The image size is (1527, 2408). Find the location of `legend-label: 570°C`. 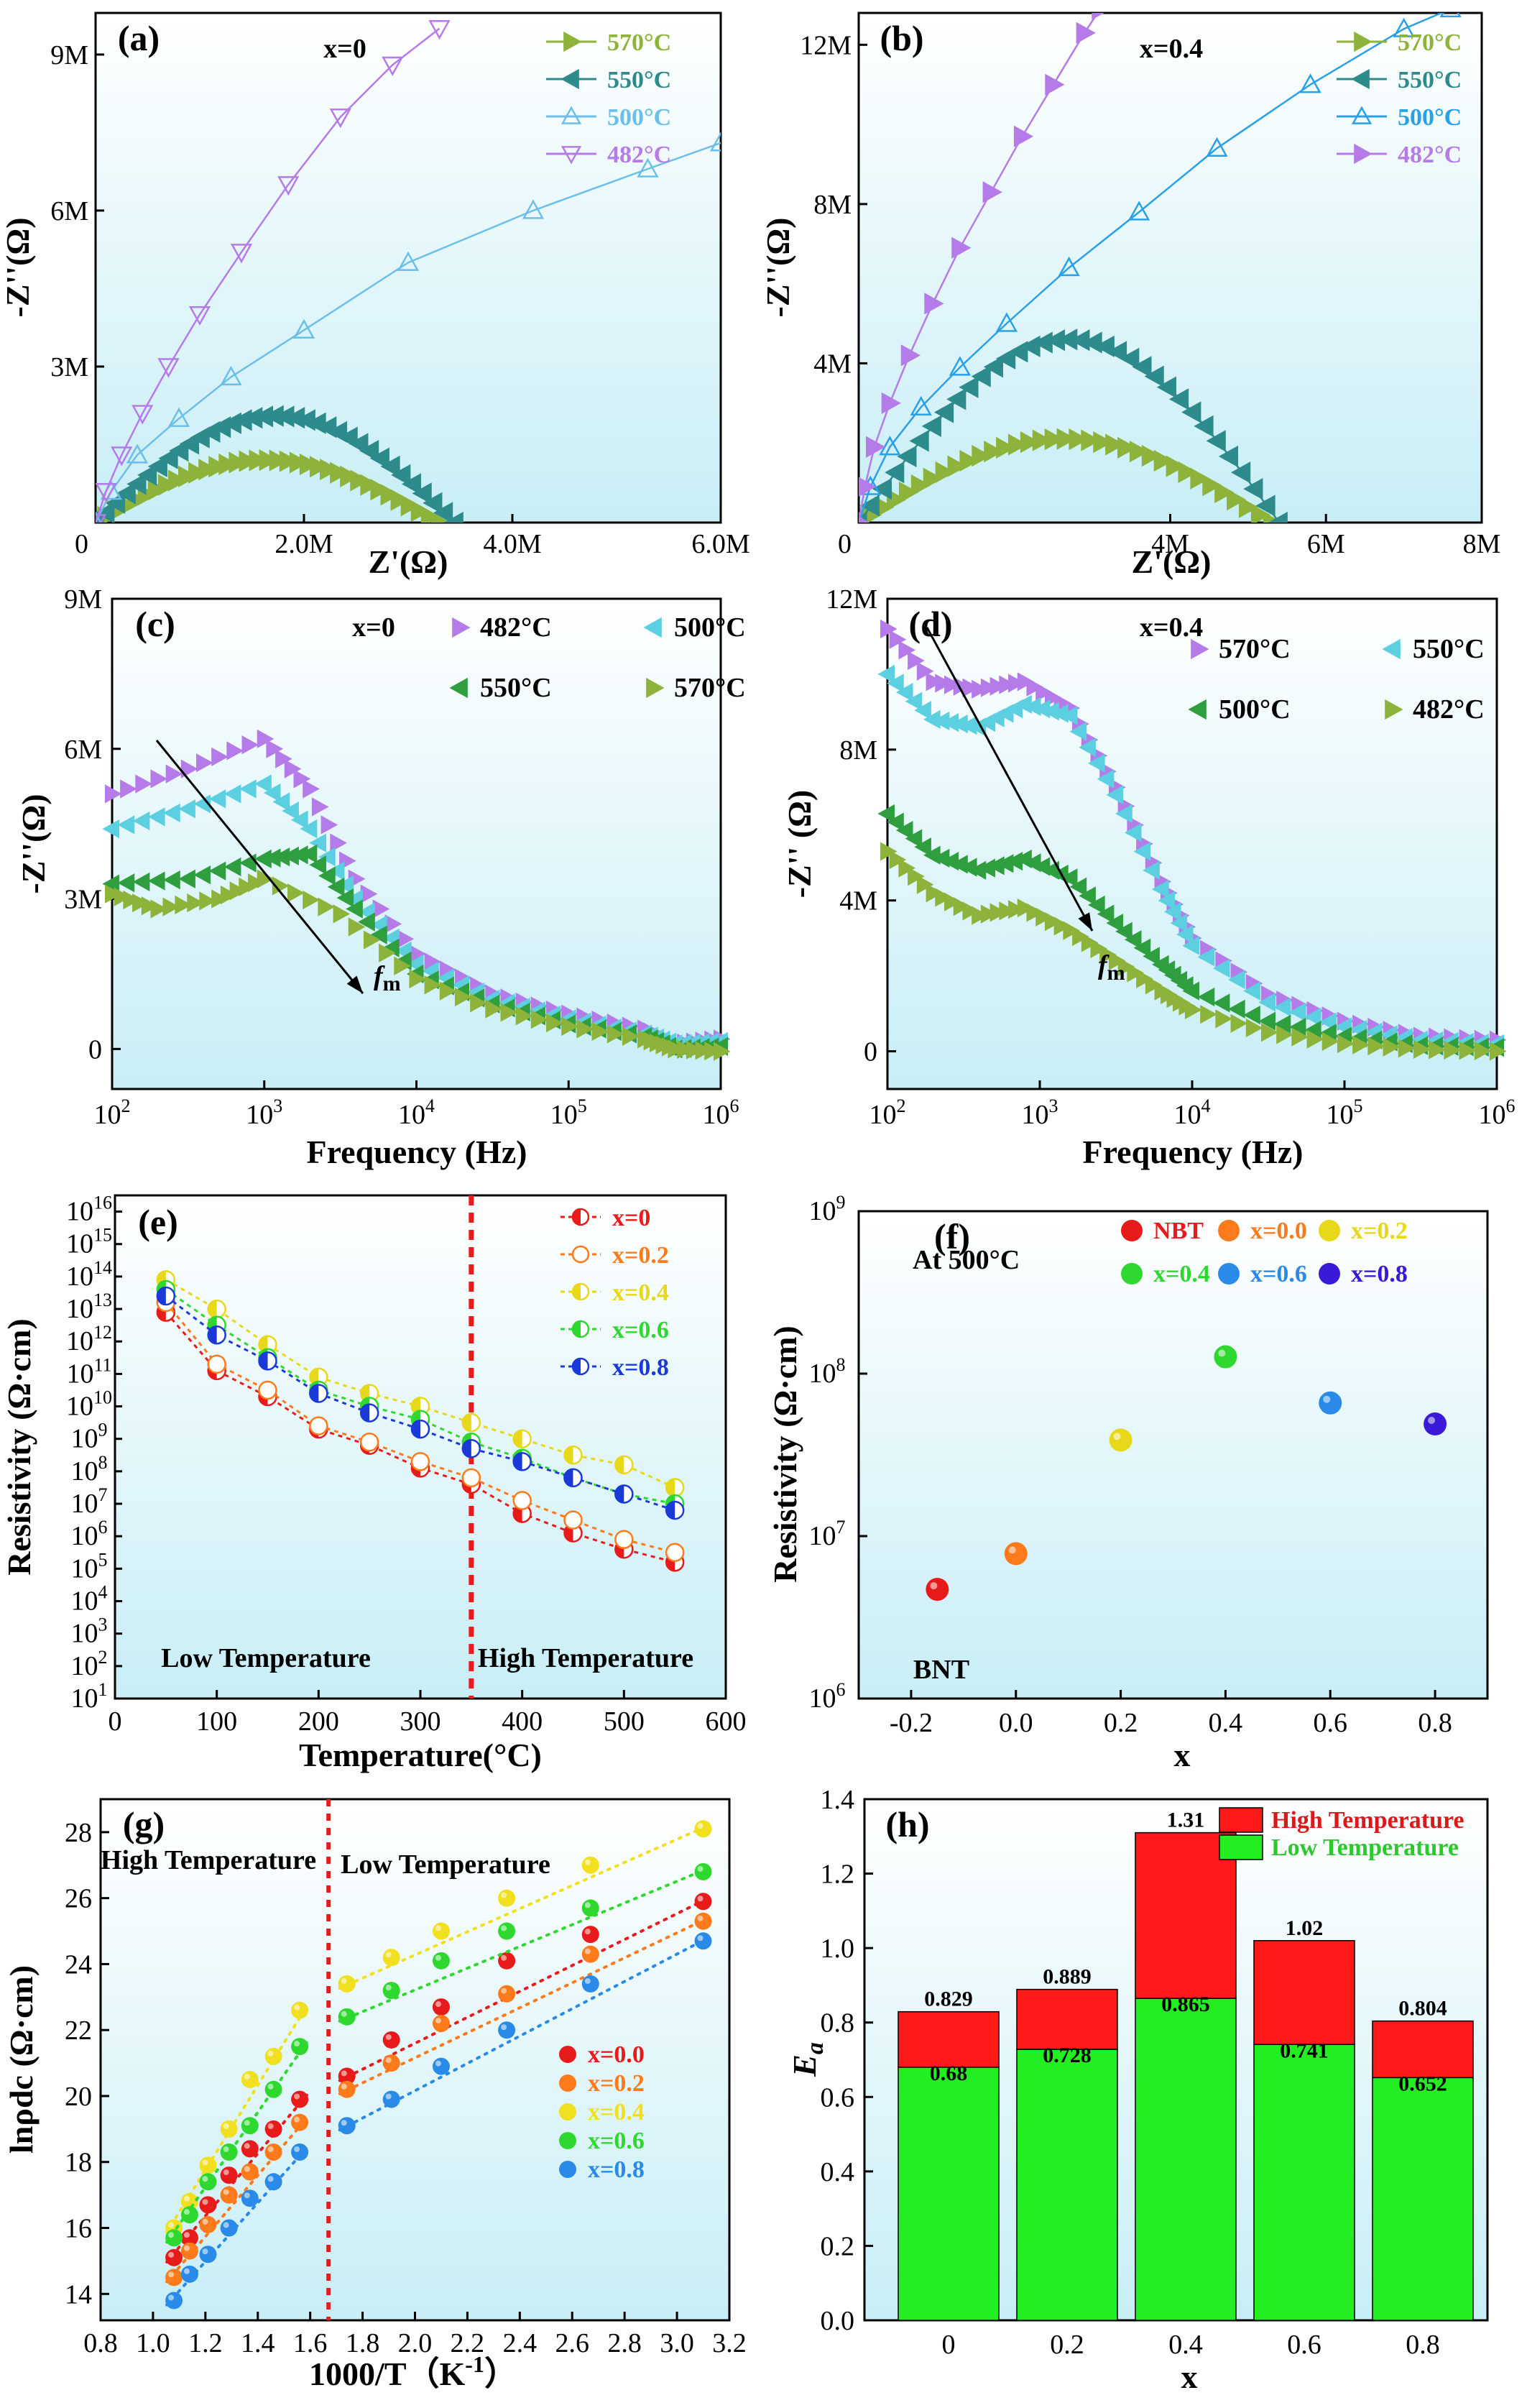

legend-label: 570°C is located at coordinates (639, 43).